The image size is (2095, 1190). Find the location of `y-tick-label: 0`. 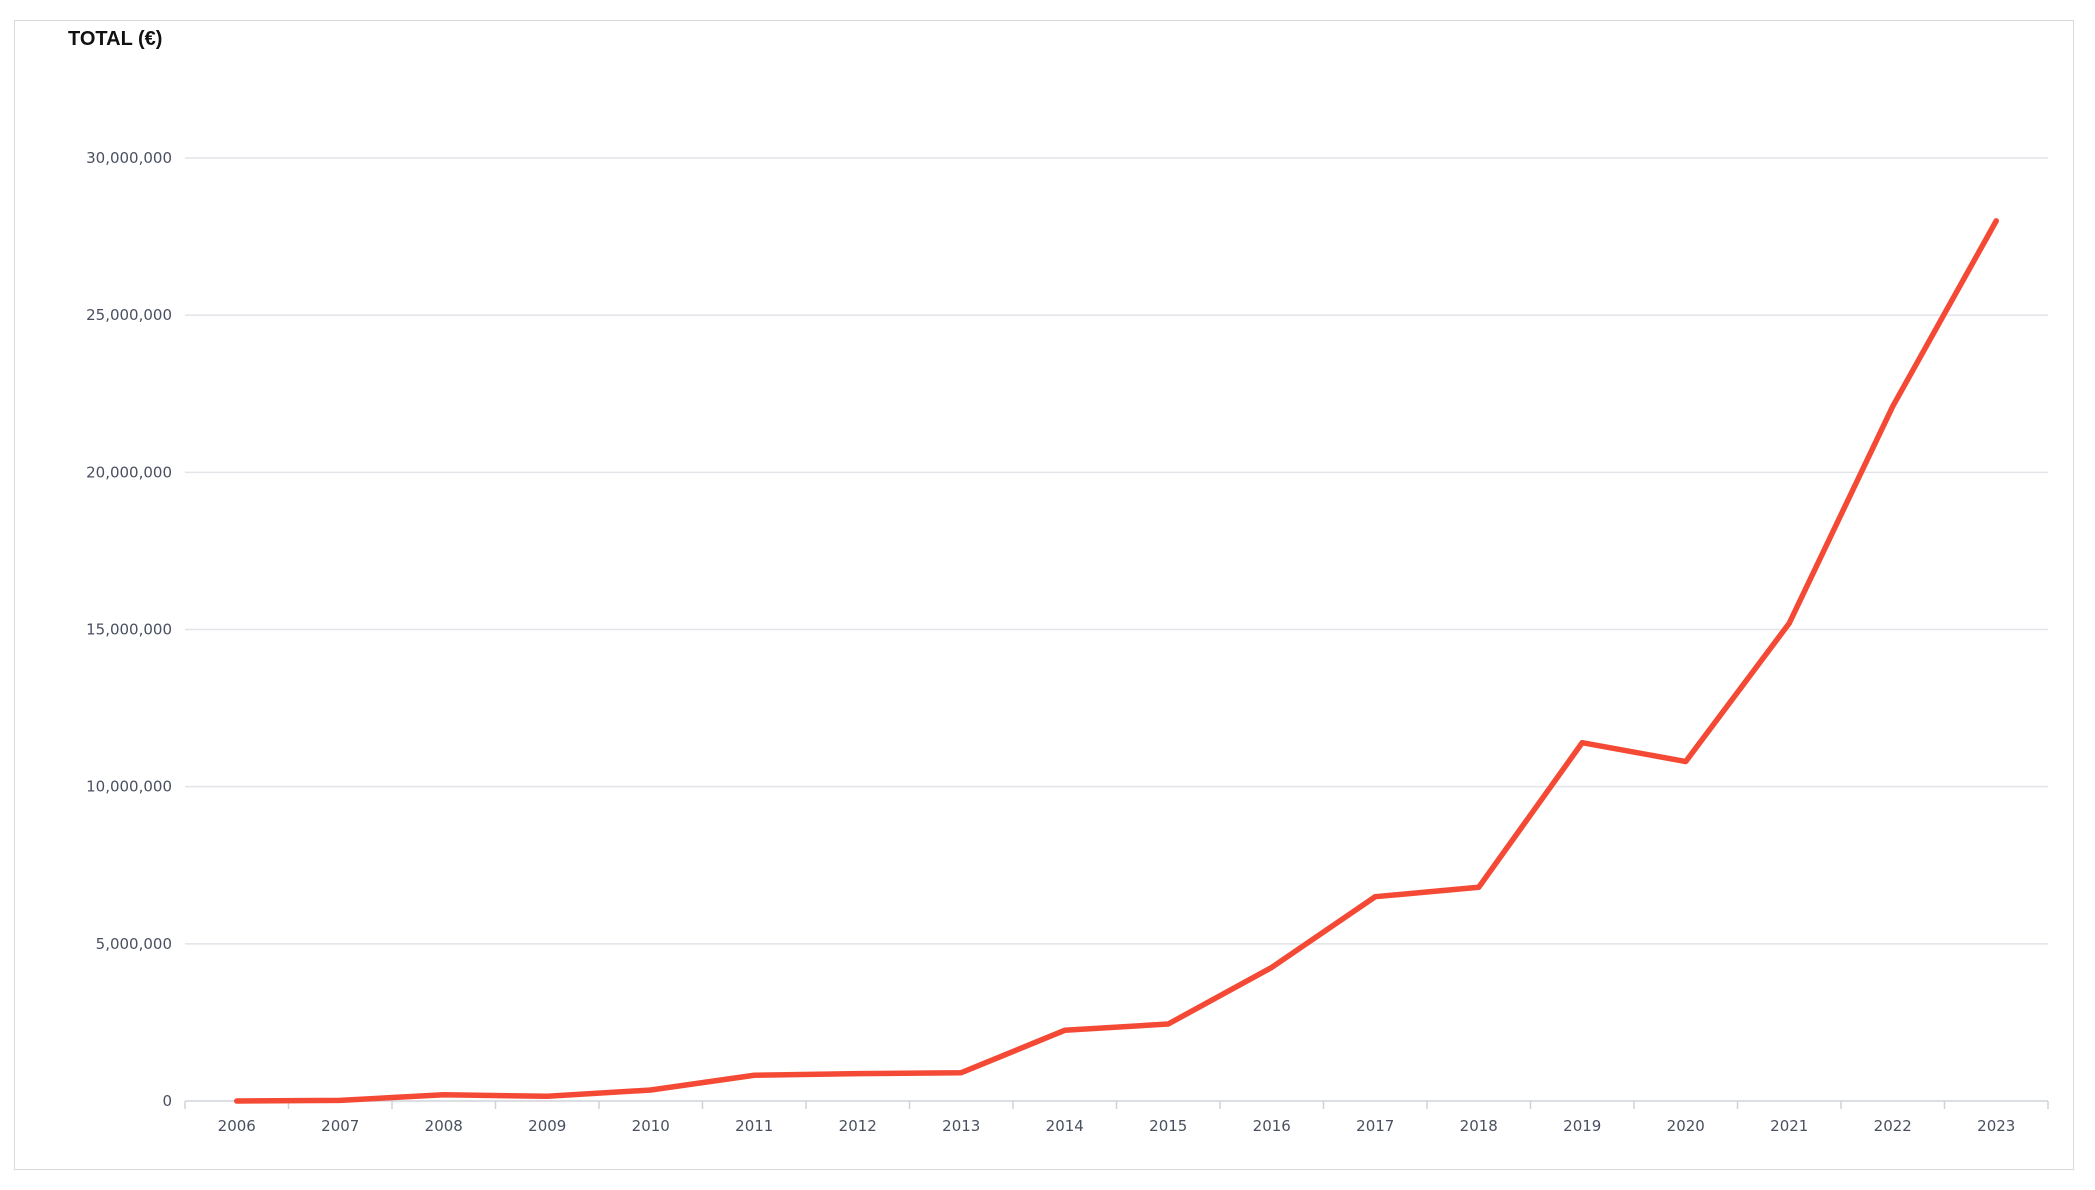

y-tick-label: 0 is located at coordinates (167, 1101).